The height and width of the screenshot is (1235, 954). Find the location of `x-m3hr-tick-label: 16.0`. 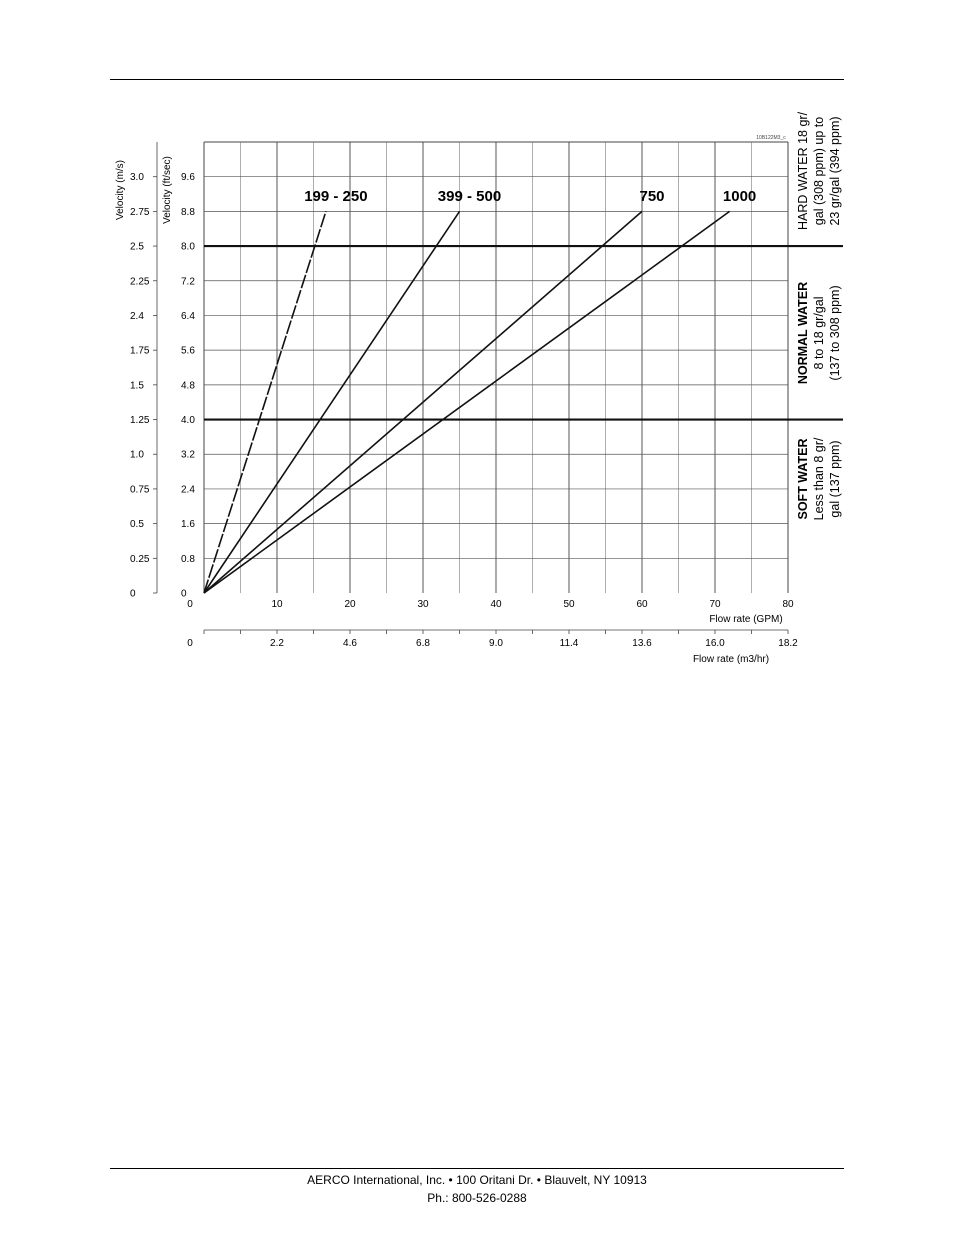

x-m3hr-tick-label: 16.0 is located at coordinates (715, 643).